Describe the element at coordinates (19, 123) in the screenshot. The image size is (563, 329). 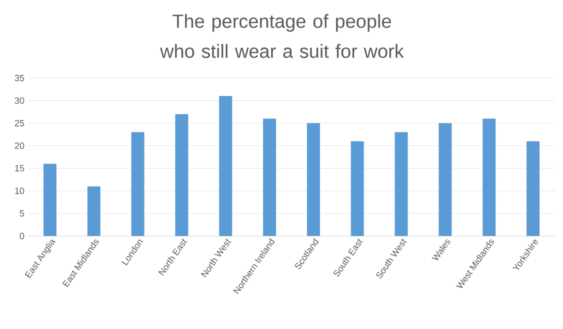
I see `y-tick-label: 25` at that location.